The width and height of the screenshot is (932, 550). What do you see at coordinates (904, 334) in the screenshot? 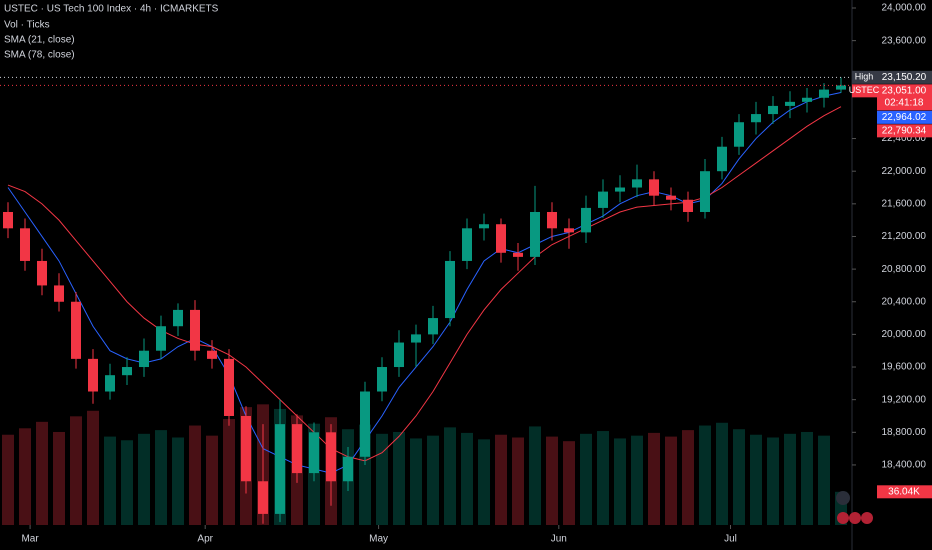
I see `y-tick-label: 20,000.00` at bounding box center [904, 334].